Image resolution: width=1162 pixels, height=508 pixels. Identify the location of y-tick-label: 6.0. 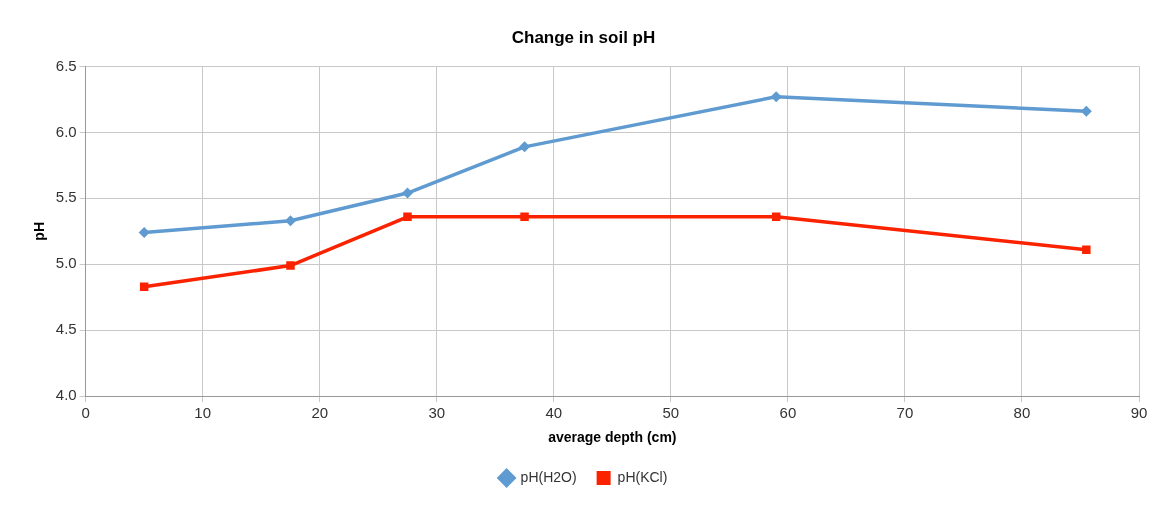
(66, 131).